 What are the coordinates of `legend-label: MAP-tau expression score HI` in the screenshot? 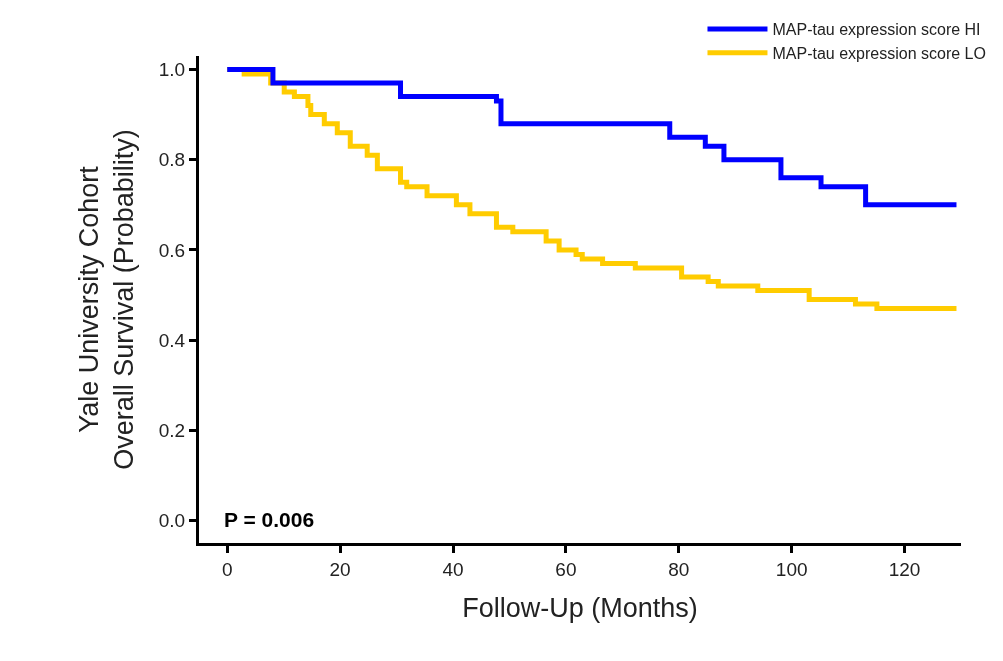 It's located at (876, 30).